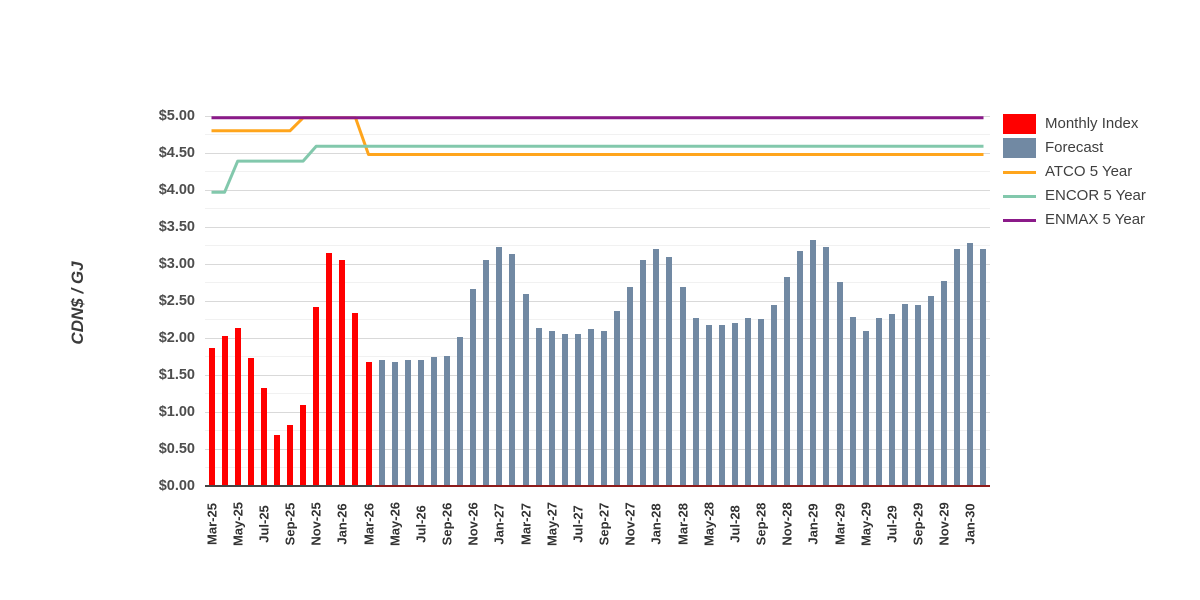  What do you see at coordinates (604, 524) in the screenshot?
I see `x-axis-tick-label: Sep-27` at bounding box center [604, 524].